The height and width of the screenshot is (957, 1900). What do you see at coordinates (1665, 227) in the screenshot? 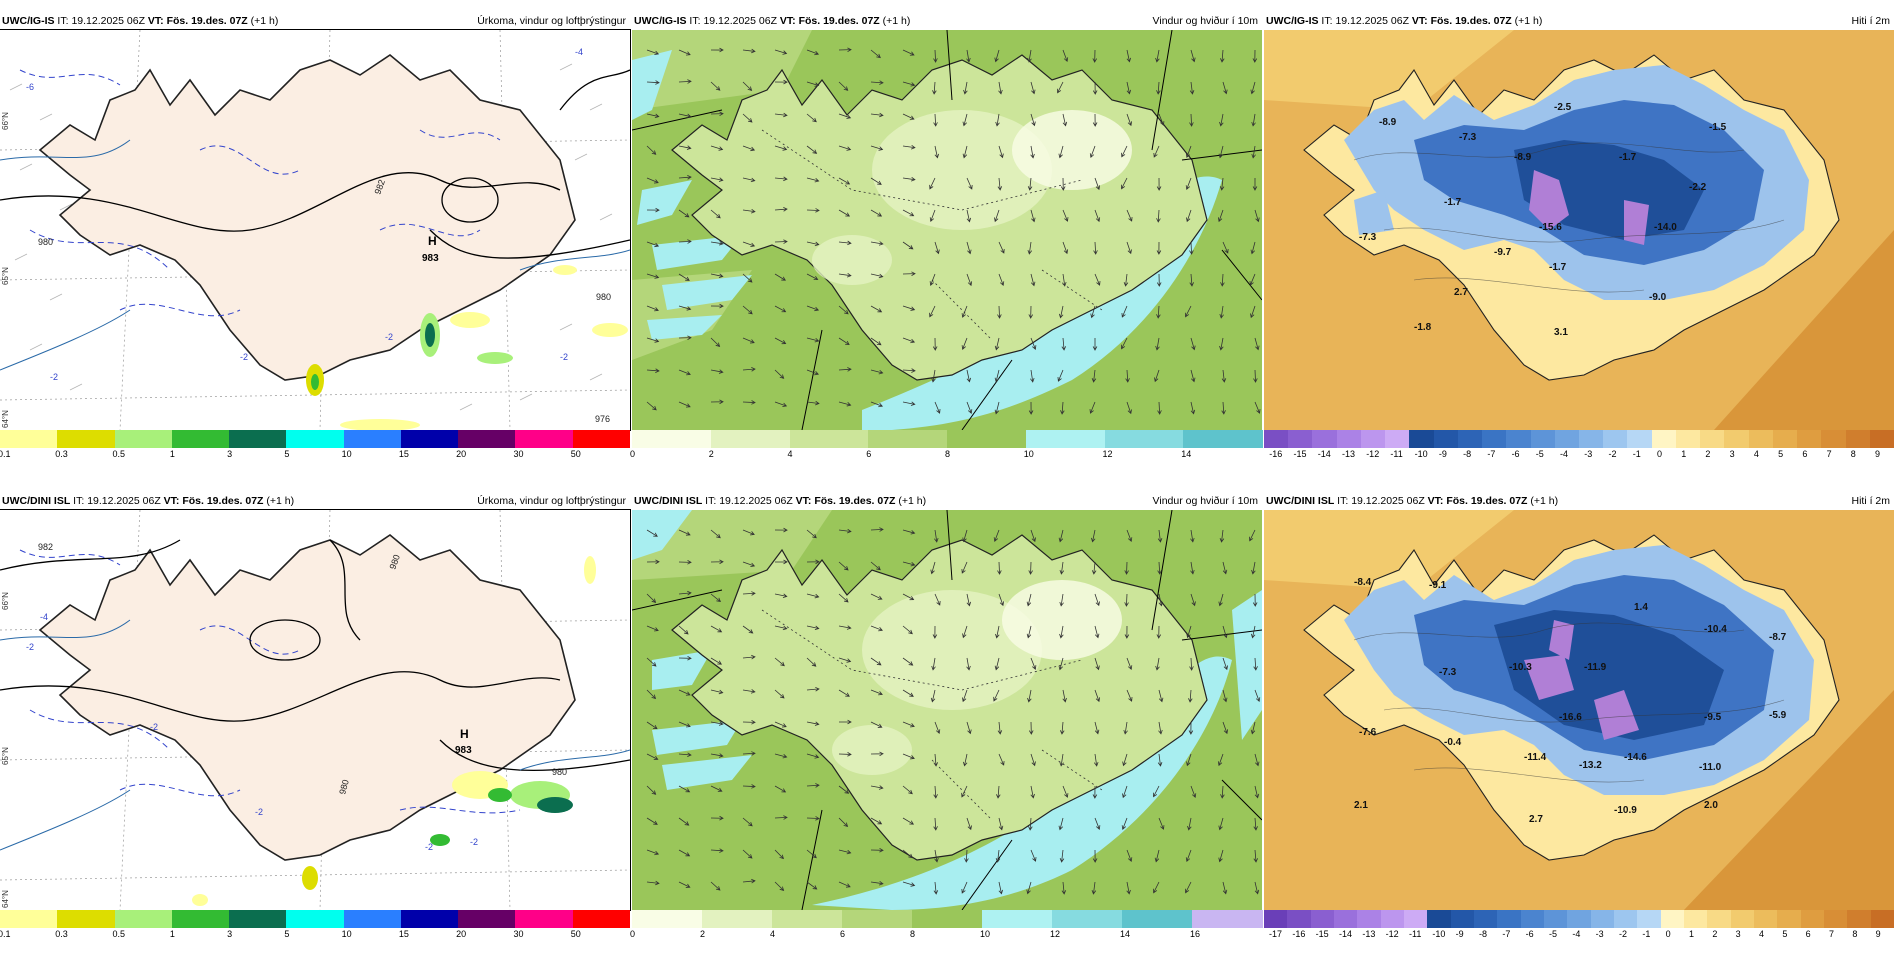
I see `temp-value-label: -14.0` at bounding box center [1665, 227].